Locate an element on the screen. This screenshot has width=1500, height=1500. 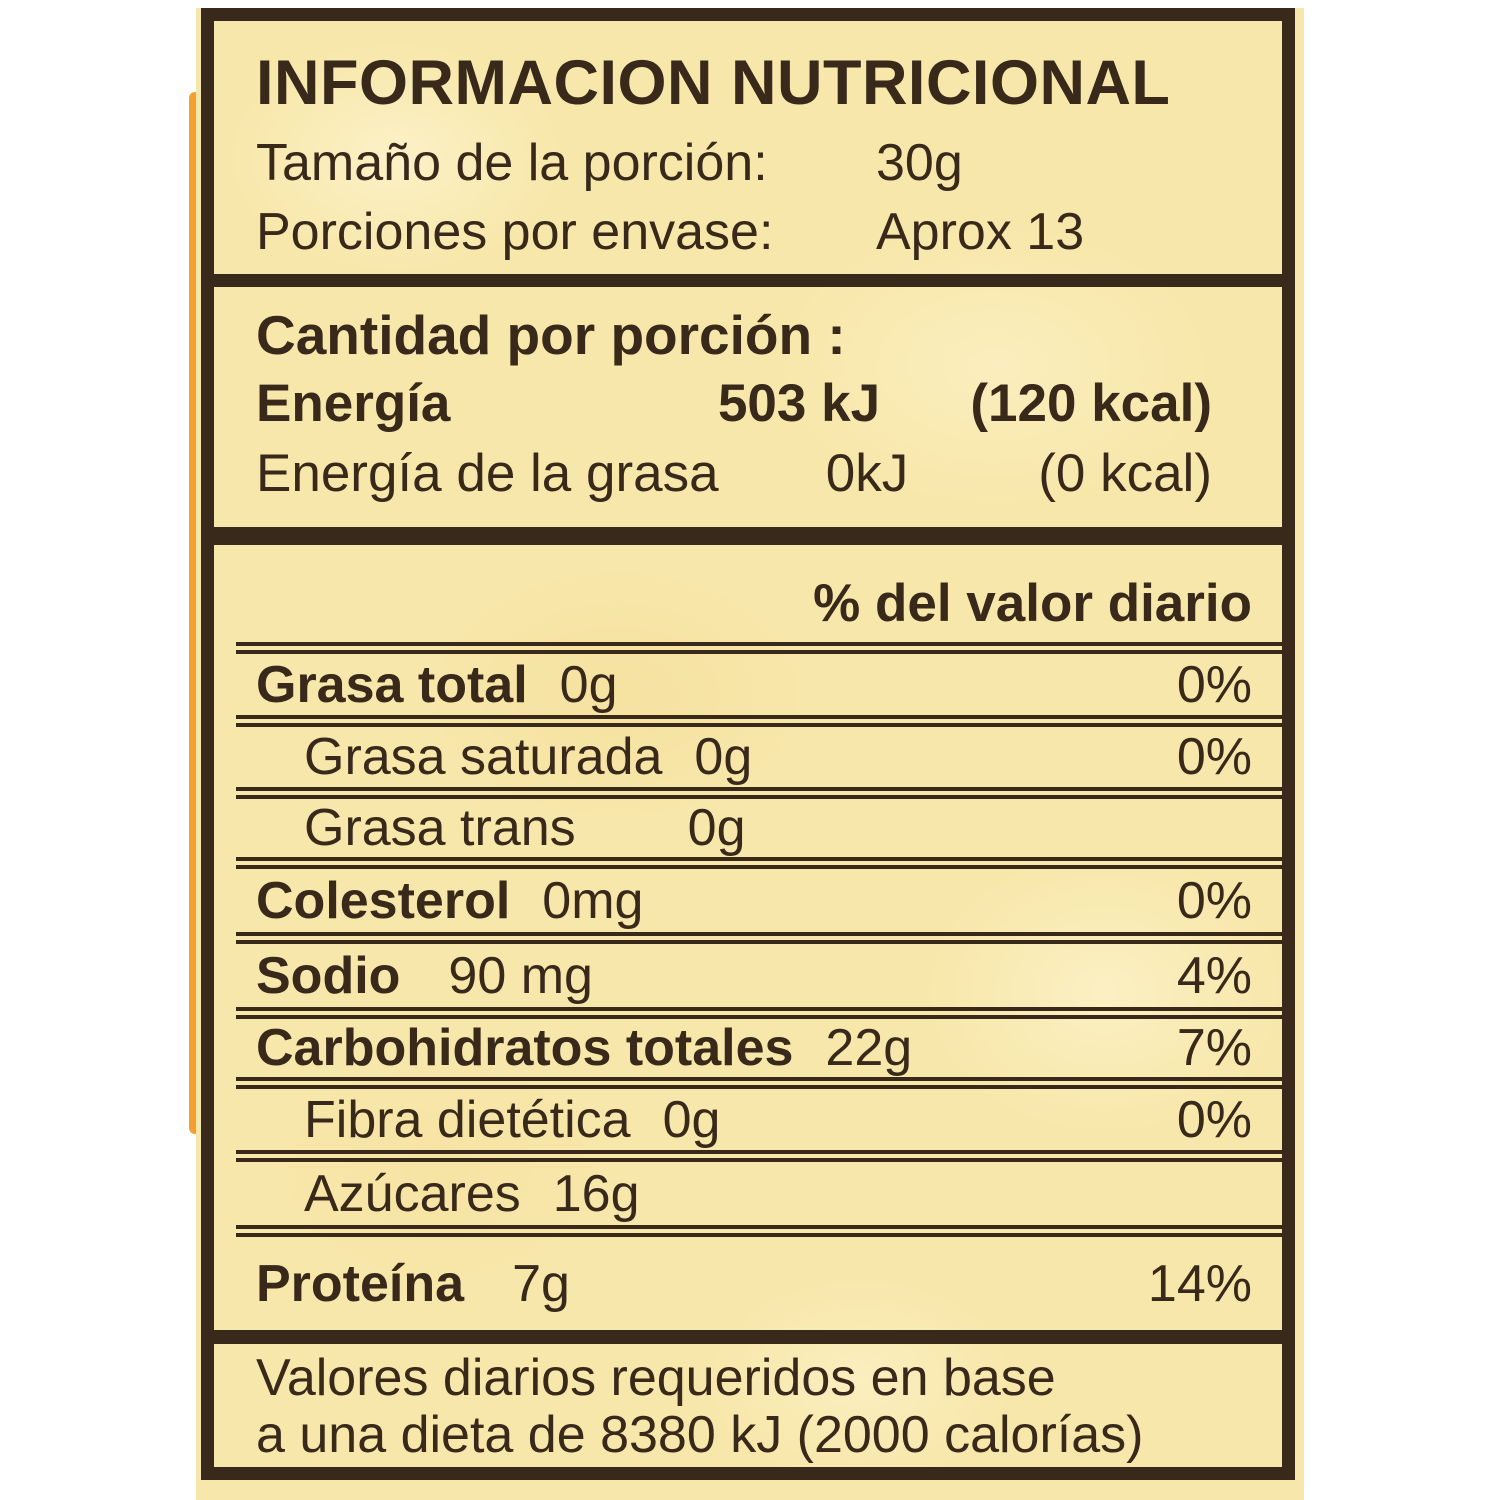
nutrient-value: 22g is located at coordinates (869, 1048).